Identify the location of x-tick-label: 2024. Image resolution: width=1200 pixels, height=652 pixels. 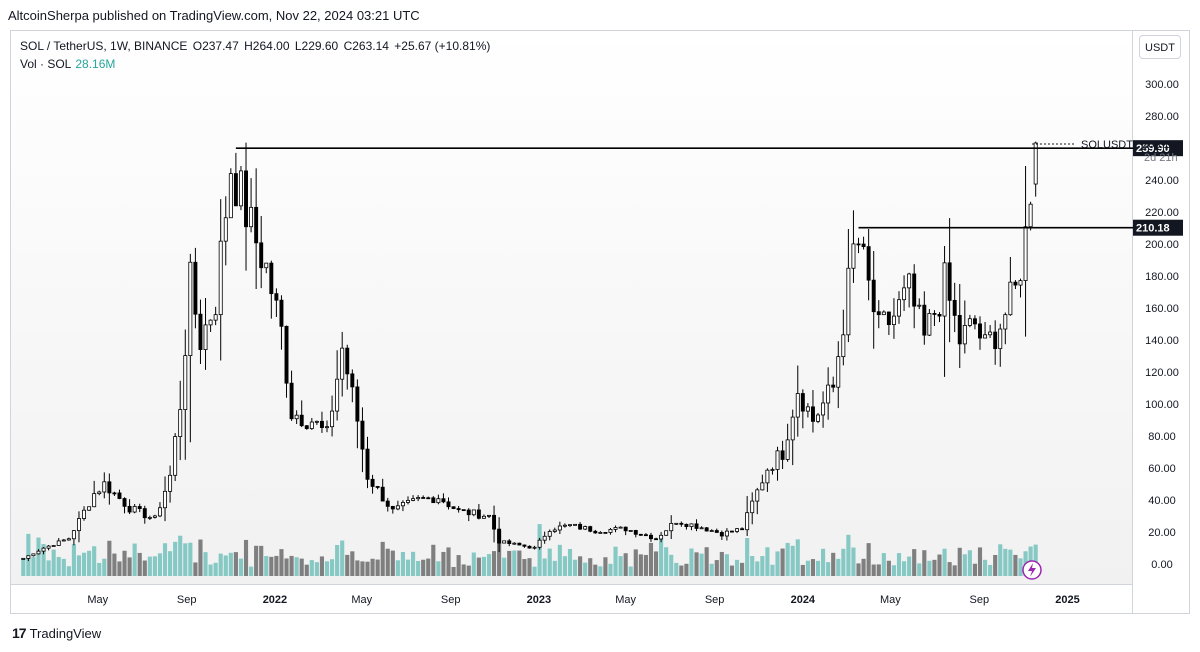
(803, 600).